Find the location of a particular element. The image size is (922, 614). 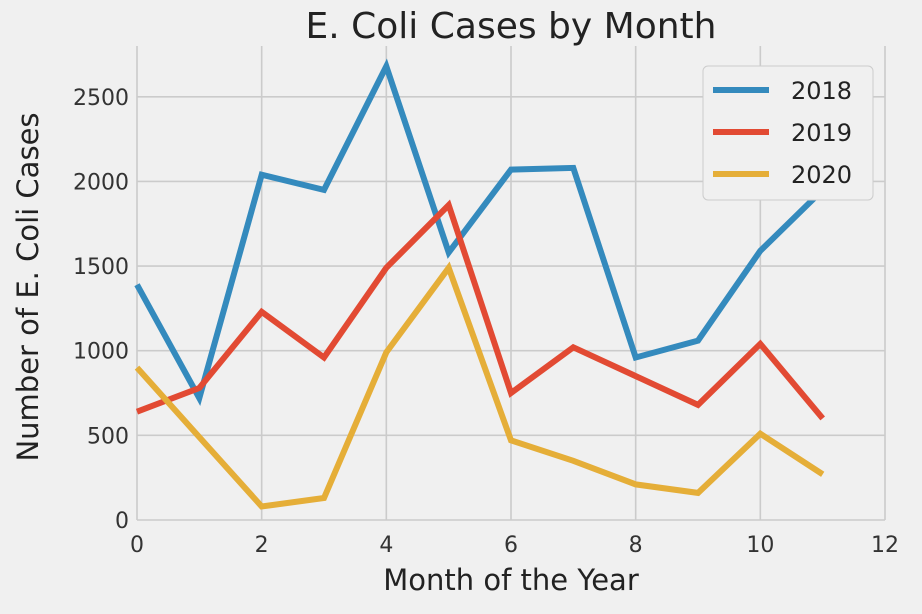

x-tick-label: 4 is located at coordinates (386, 545).